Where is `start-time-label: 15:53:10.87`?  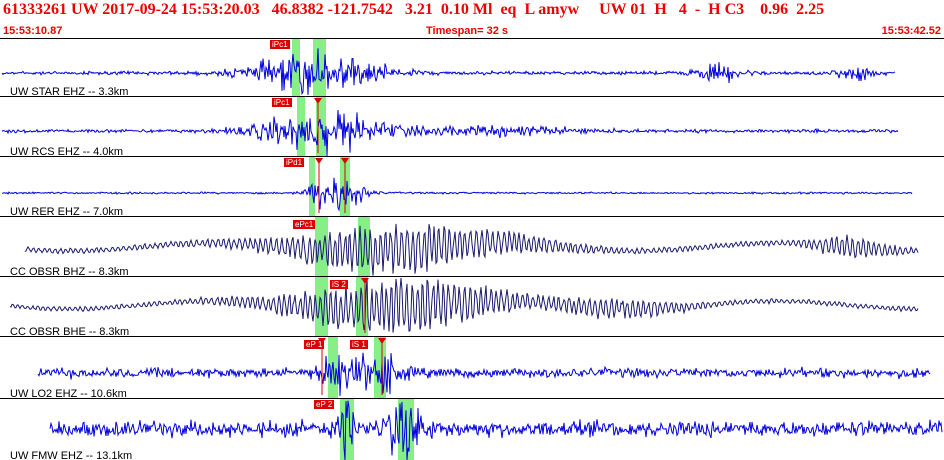 start-time-label: 15:53:10.87 is located at coordinates (33, 31).